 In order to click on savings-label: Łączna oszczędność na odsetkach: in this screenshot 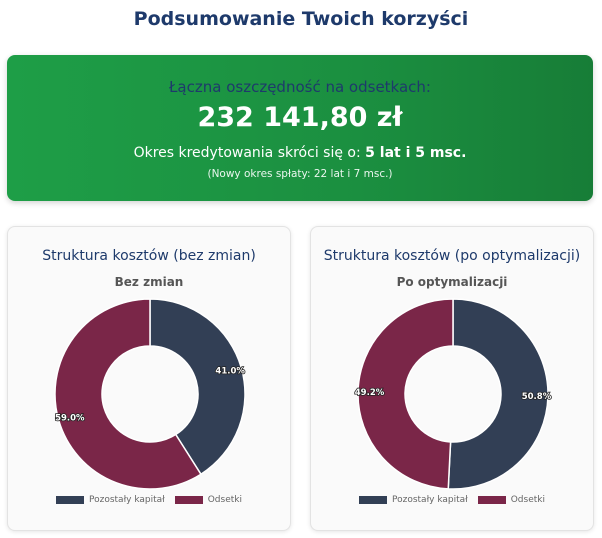, I will do `click(300, 87)`.